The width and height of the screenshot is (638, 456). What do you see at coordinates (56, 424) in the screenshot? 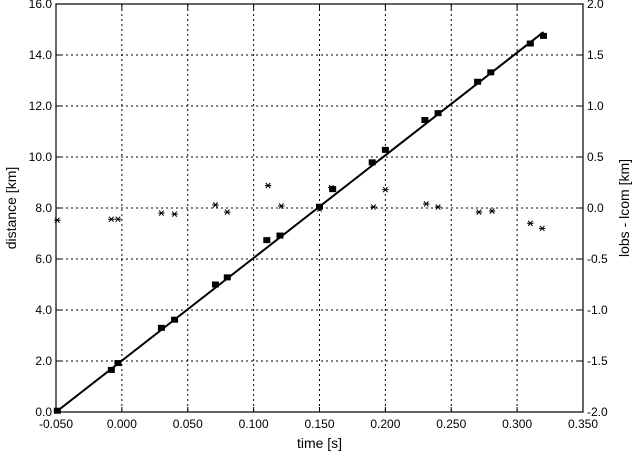
I see `x-tick-label: -0.050` at bounding box center [56, 424].